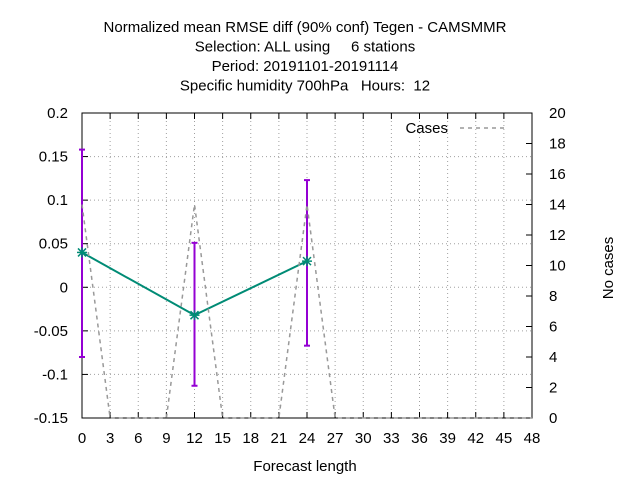  I want to click on y-axis-tick-labels: 0.2 0.15 0.1 0.05 0 -0.05 -0.1 -0.15, so click(51, 266).